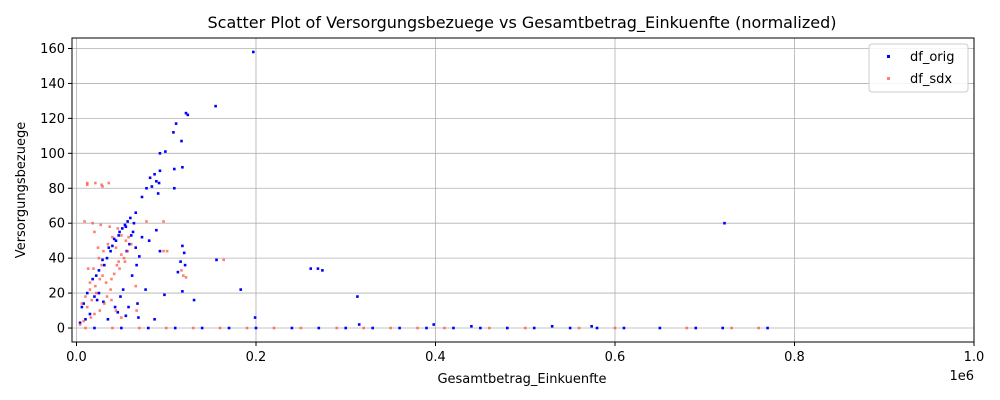 Image resolution: width=1000 pixels, height=400 pixels. I want to click on legend-label-df-orig: df_orig, so click(932, 57).